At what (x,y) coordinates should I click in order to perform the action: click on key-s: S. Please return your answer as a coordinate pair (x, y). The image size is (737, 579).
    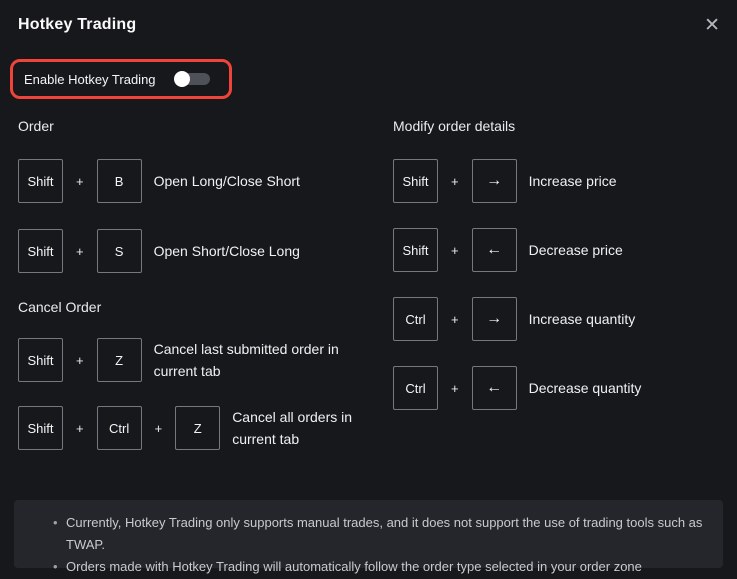
    Looking at the image, I should click on (119, 251).